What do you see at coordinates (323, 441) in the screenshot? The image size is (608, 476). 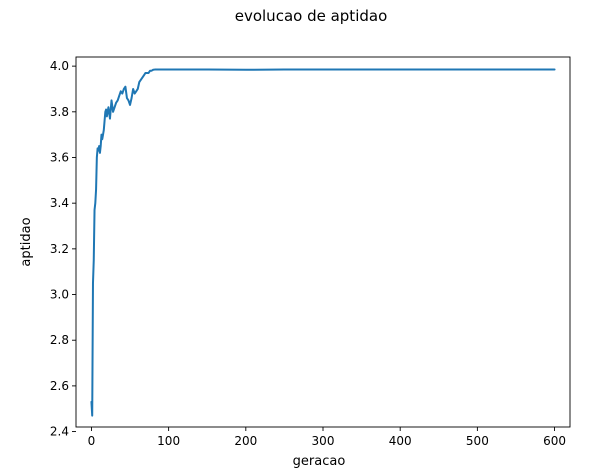 I see `x-tick-label: 300` at bounding box center [323, 441].